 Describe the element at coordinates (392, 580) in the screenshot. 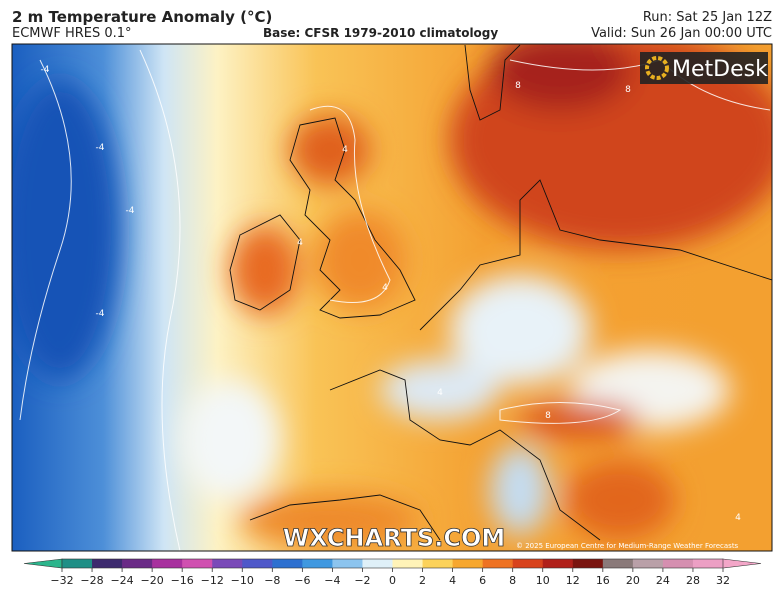

I see `colorbar-tick-label: 0` at that location.